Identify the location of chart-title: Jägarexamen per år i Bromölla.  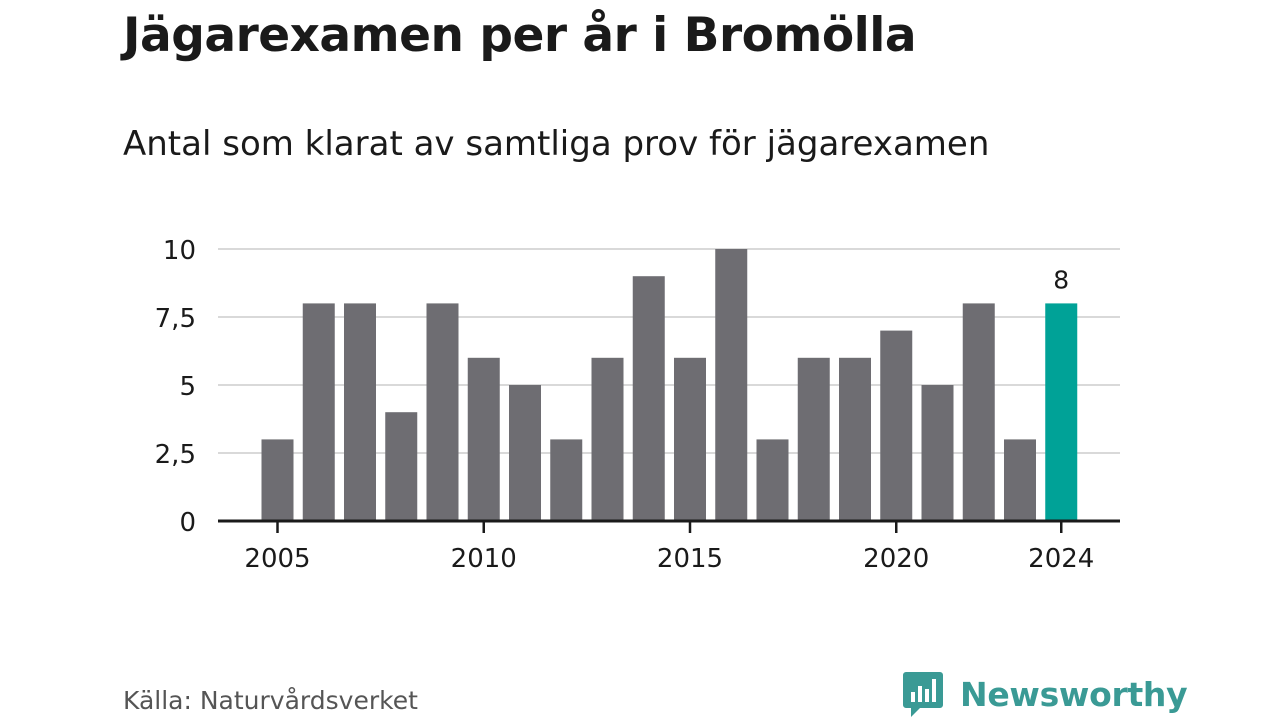
(520, 35).